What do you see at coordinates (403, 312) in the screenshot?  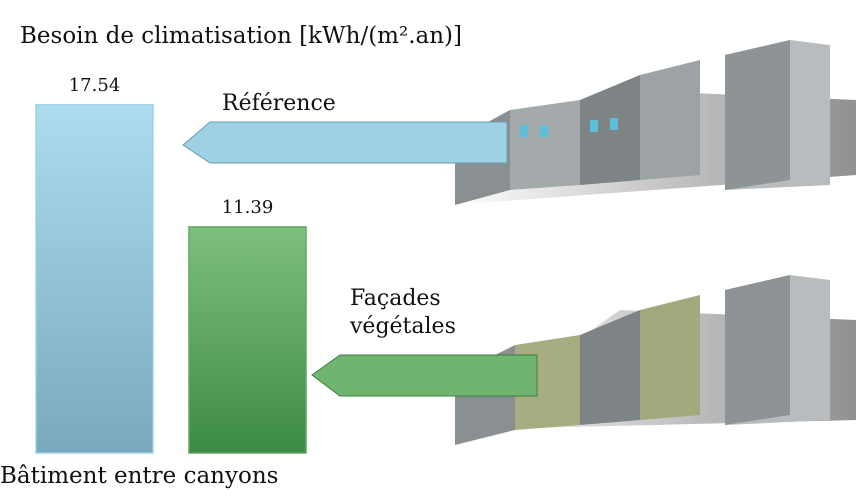 I see `category-label: Façades végétales` at bounding box center [403, 312].